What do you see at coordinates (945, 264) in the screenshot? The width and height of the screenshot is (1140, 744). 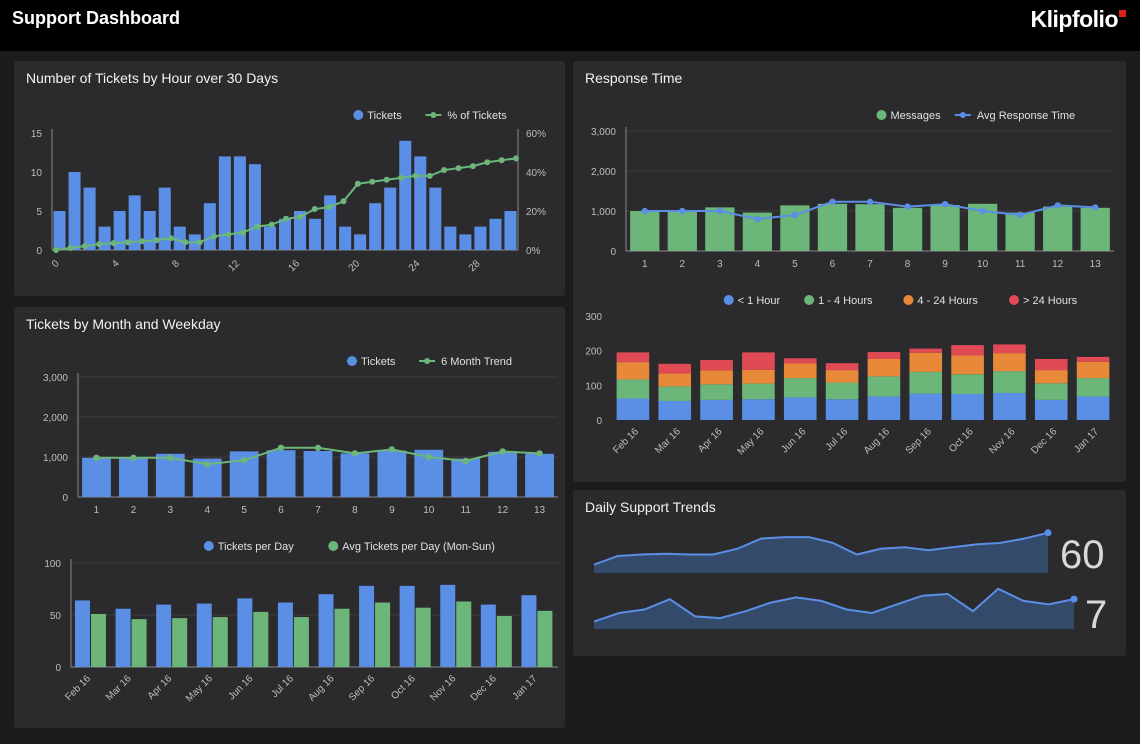 I see `x-tick-label: 9` at bounding box center [945, 264].